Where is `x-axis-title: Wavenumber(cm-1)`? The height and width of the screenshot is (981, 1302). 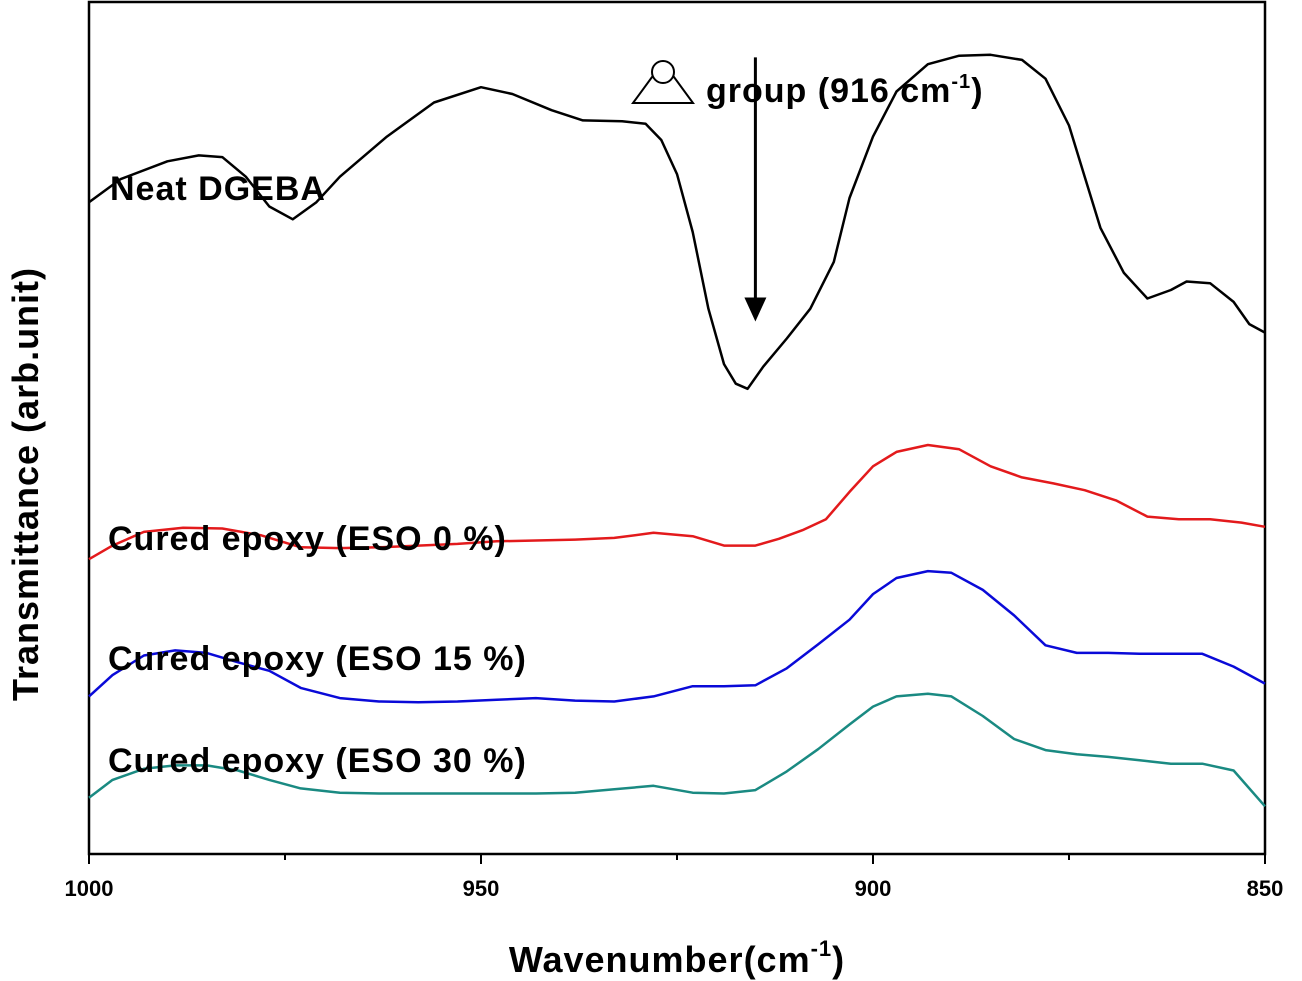
x-axis-title: Wavenumber(cm-1) is located at coordinates (677, 958).